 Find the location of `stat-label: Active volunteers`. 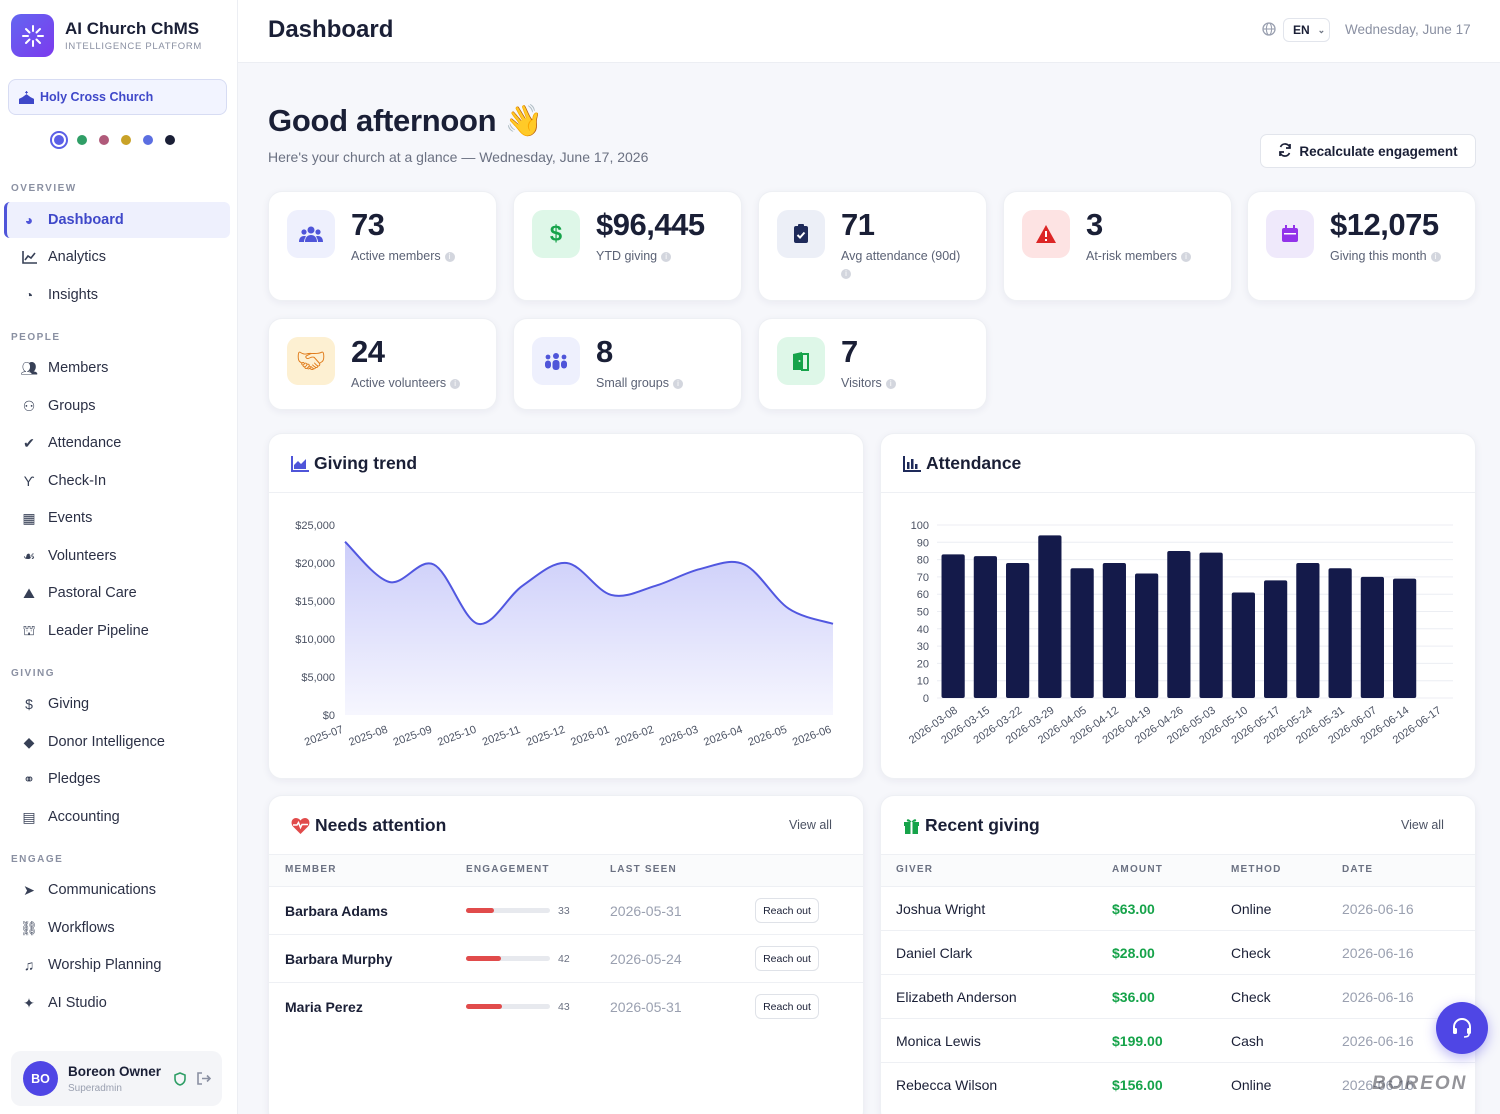

stat-label: Active volunteers is located at coordinates (399, 383).